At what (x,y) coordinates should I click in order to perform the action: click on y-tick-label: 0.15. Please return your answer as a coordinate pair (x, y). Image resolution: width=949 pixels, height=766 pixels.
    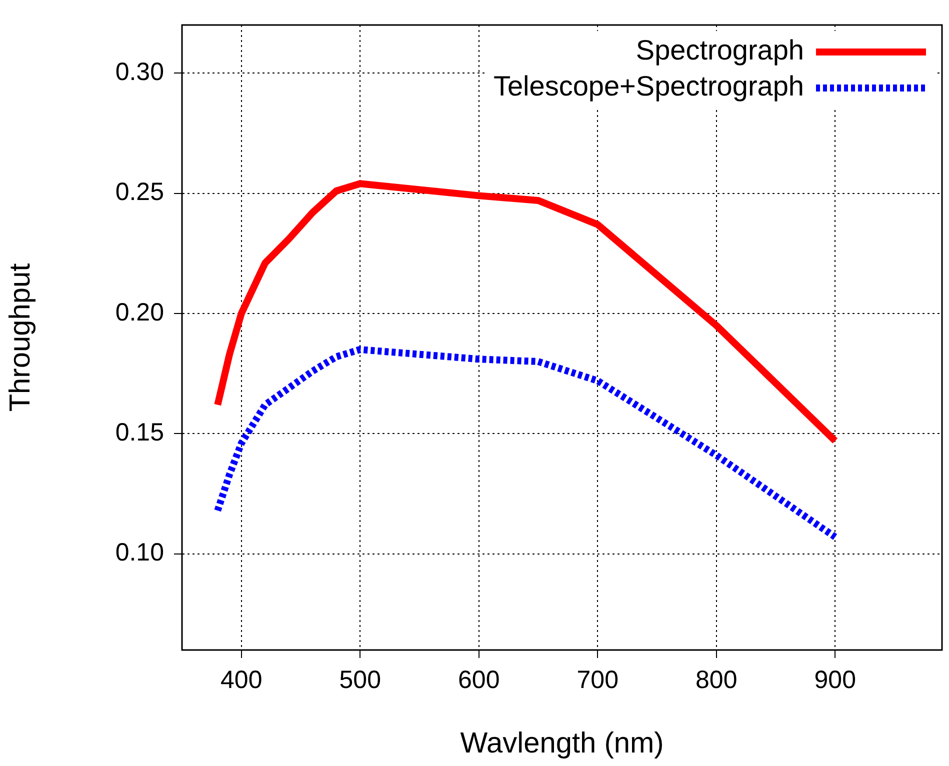
    Looking at the image, I should click on (139, 432).